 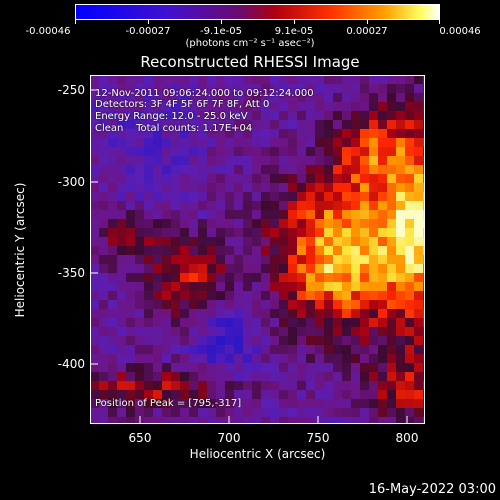 What do you see at coordinates (229, 438) in the screenshot?
I see `x-tick-label: 700` at bounding box center [229, 438].